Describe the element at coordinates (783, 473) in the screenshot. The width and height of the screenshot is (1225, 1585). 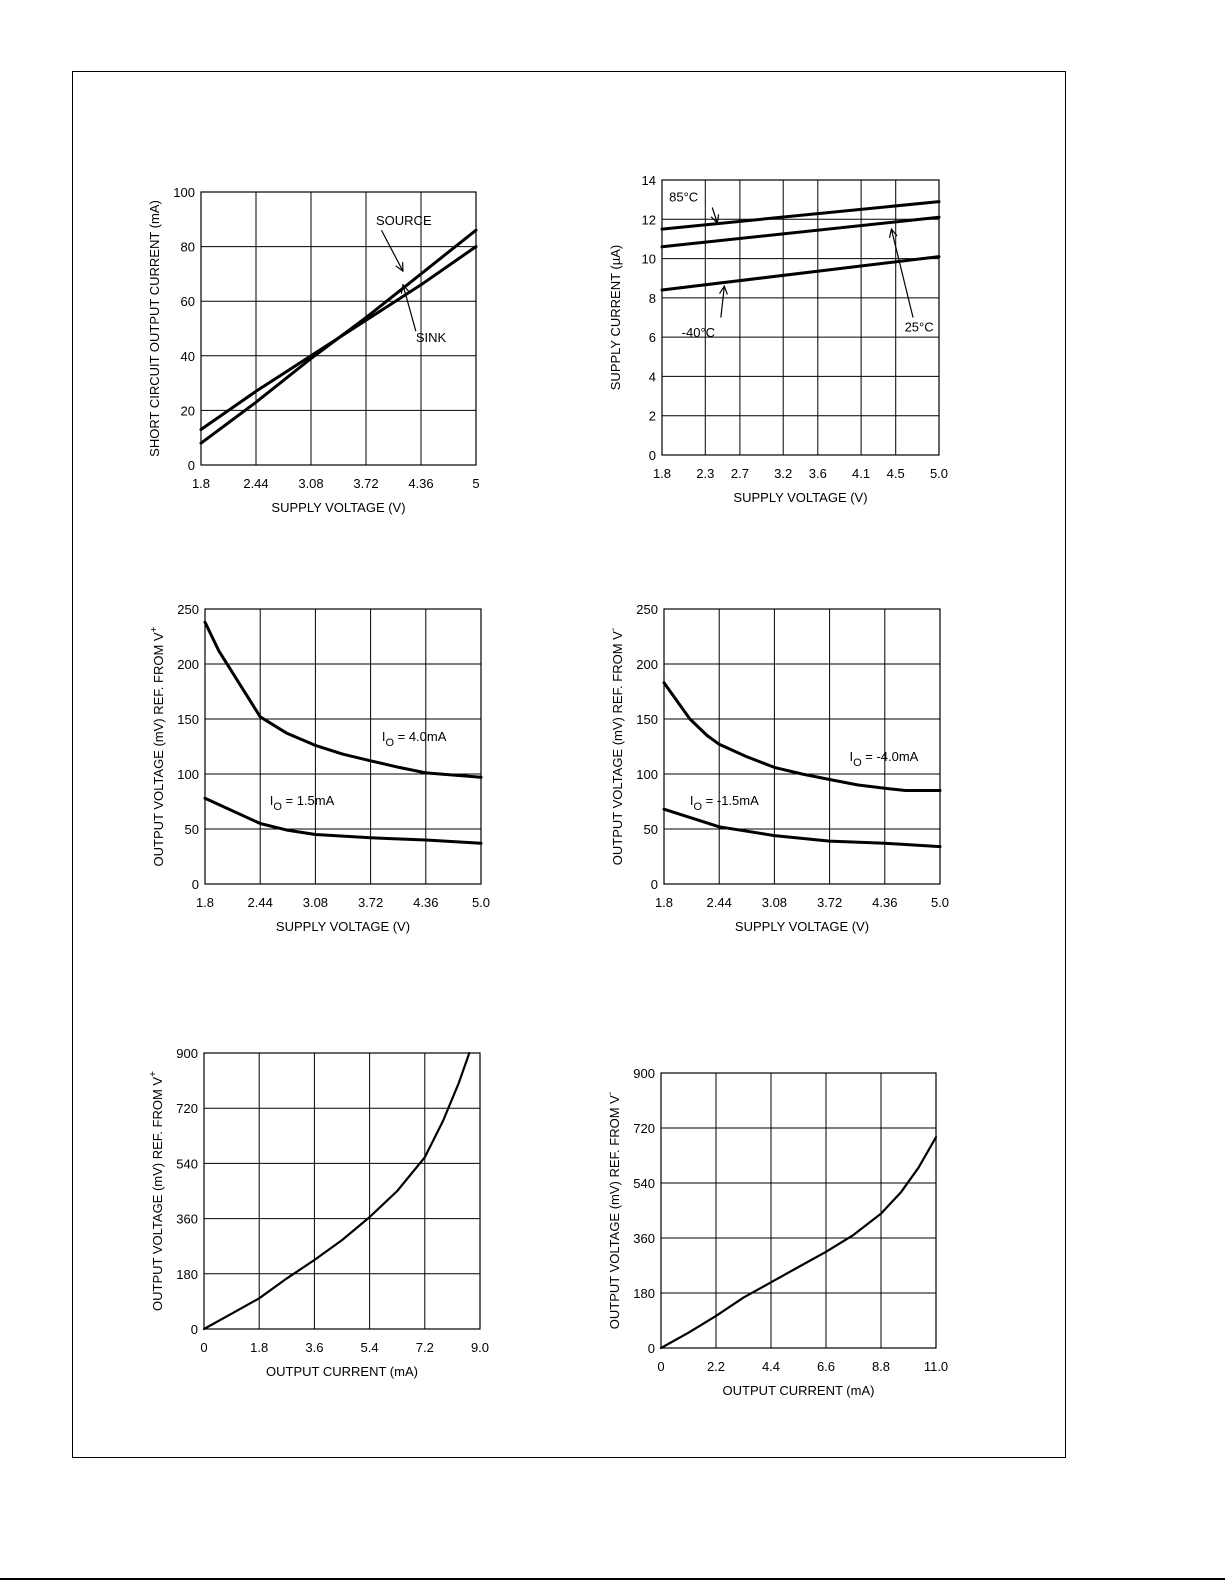
I see `x-tick-label: 3.2` at that location.